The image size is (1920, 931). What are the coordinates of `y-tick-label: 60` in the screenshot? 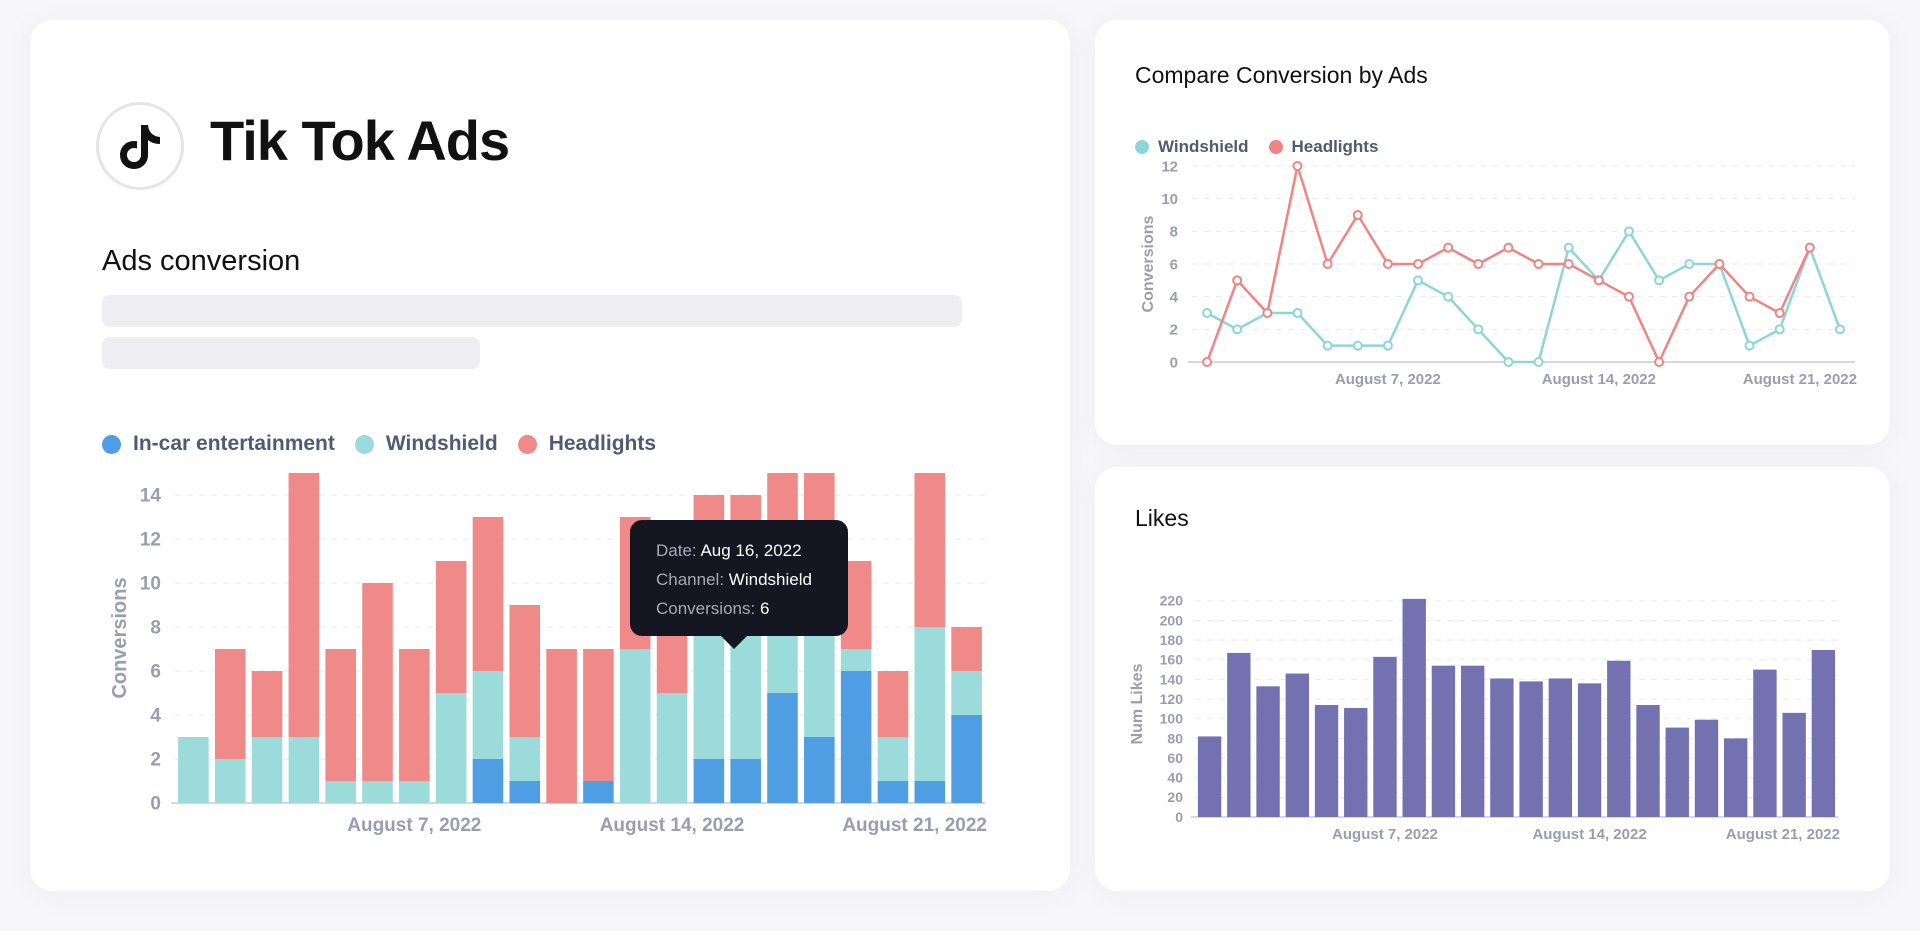 It's located at (1175, 758).